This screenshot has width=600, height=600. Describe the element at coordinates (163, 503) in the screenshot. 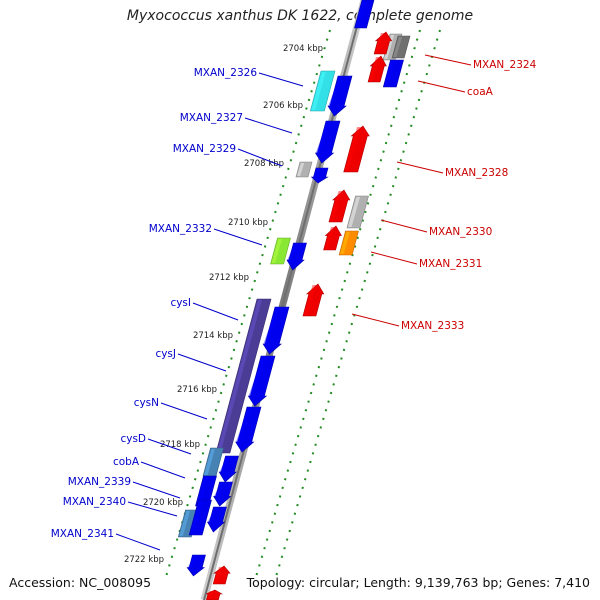

I see `tick-label: 2720 kbp` at that location.